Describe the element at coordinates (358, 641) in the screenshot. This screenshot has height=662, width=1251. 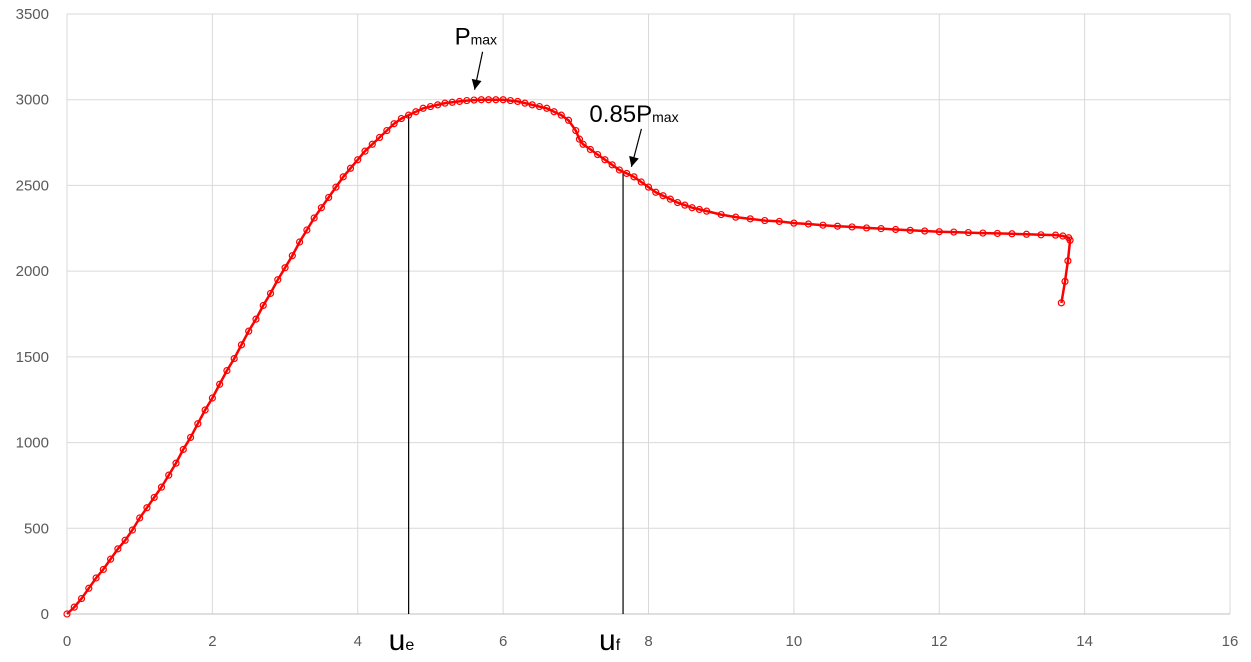
I see `x-tick-label: 4` at that location.